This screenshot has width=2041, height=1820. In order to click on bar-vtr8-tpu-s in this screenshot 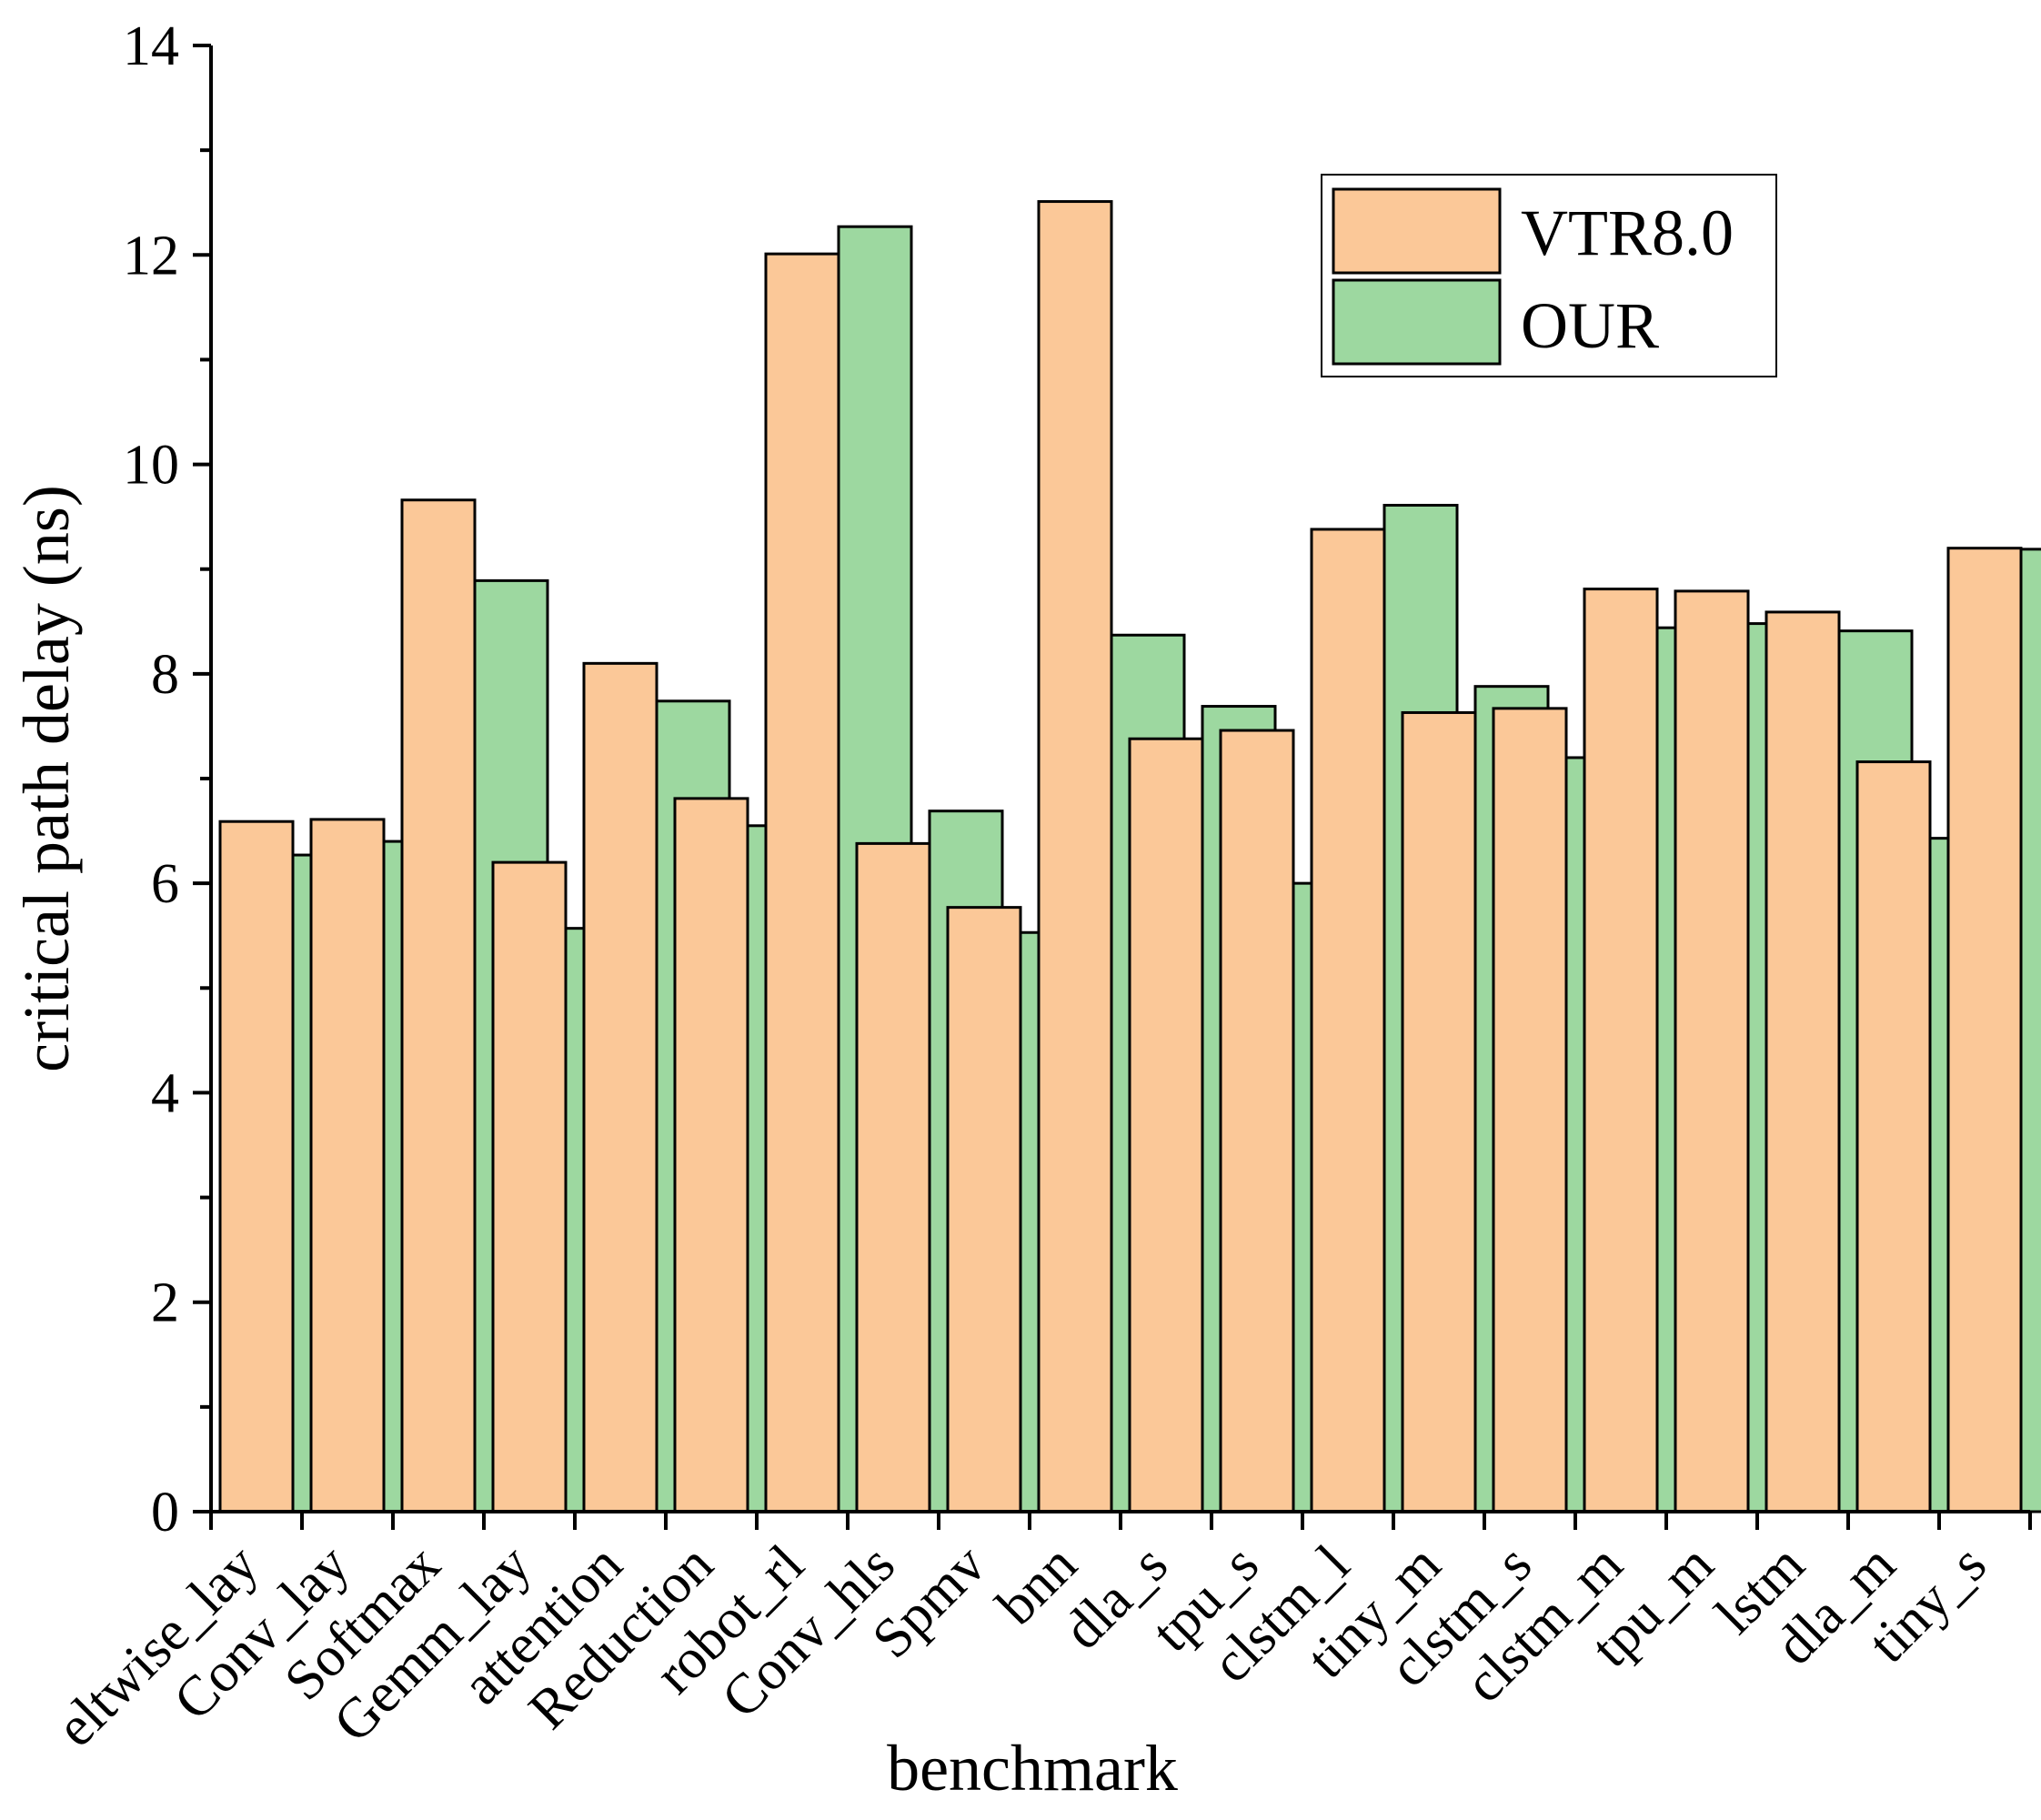, I will do `click(1257, 1121)`.